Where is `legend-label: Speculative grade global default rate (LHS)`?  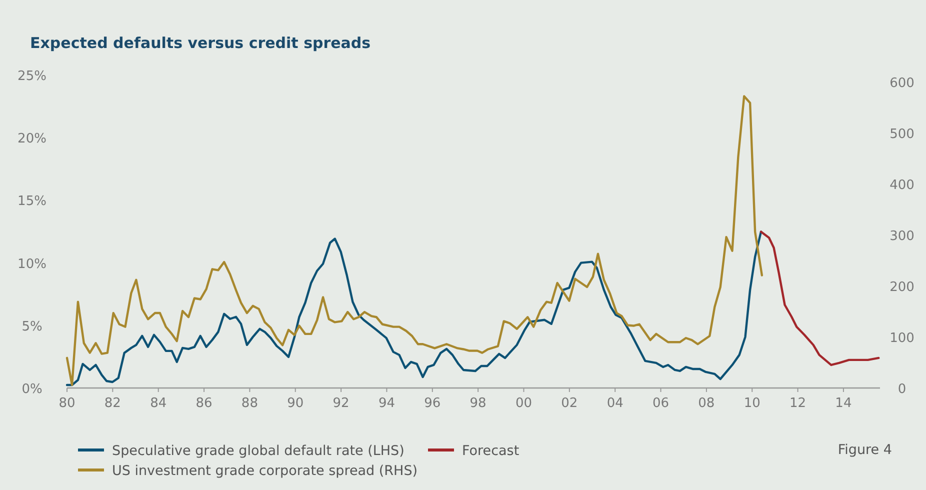
legend-label: Speculative grade global default rate (LHS) is located at coordinates (258, 451).